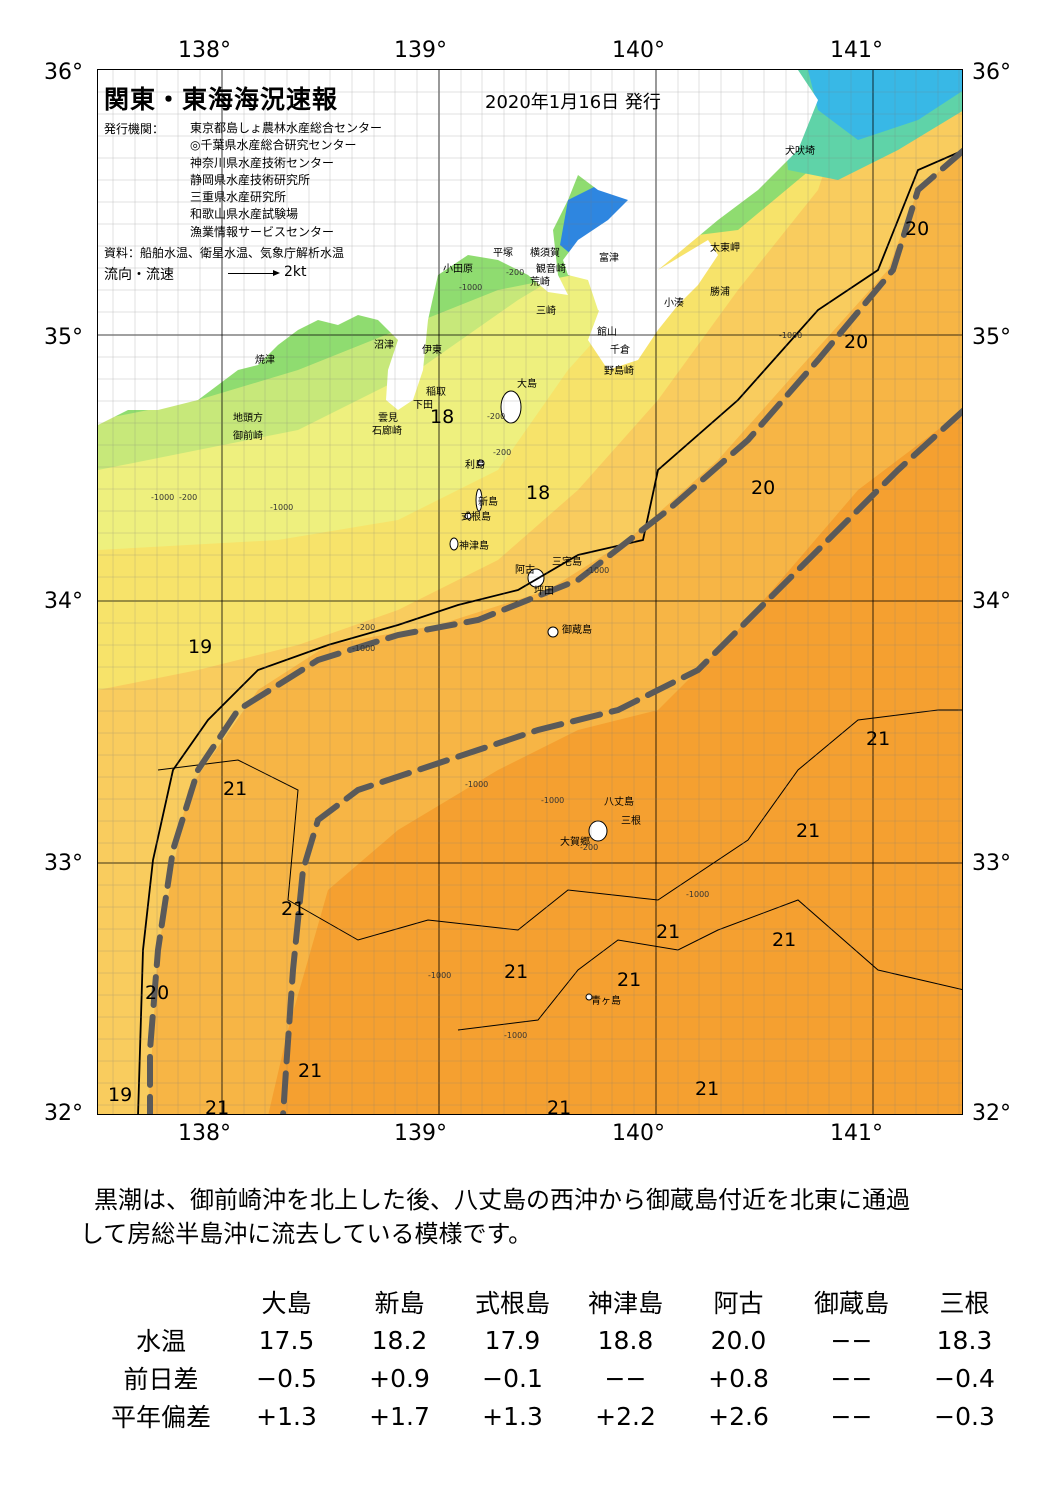 Image resolution: width=1064 pixels, height=1503 pixels. Describe the element at coordinates (577, 630) in the screenshot. I see `place-label: 御蔵島` at that location.